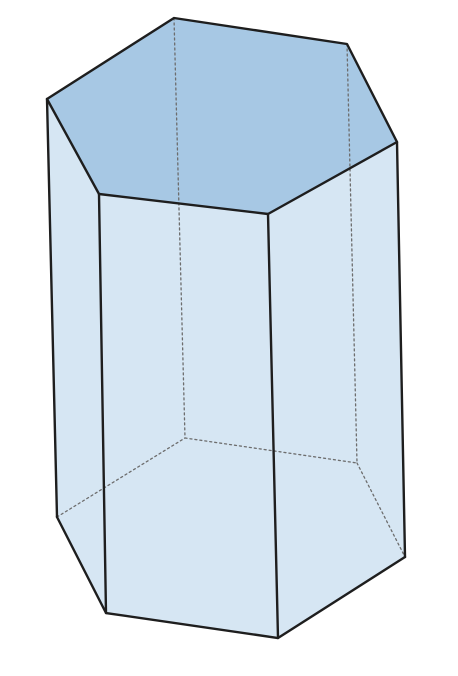 The image size is (458, 676). I want to click on hidden-edge-back-right-vertical, so click(352, 253).